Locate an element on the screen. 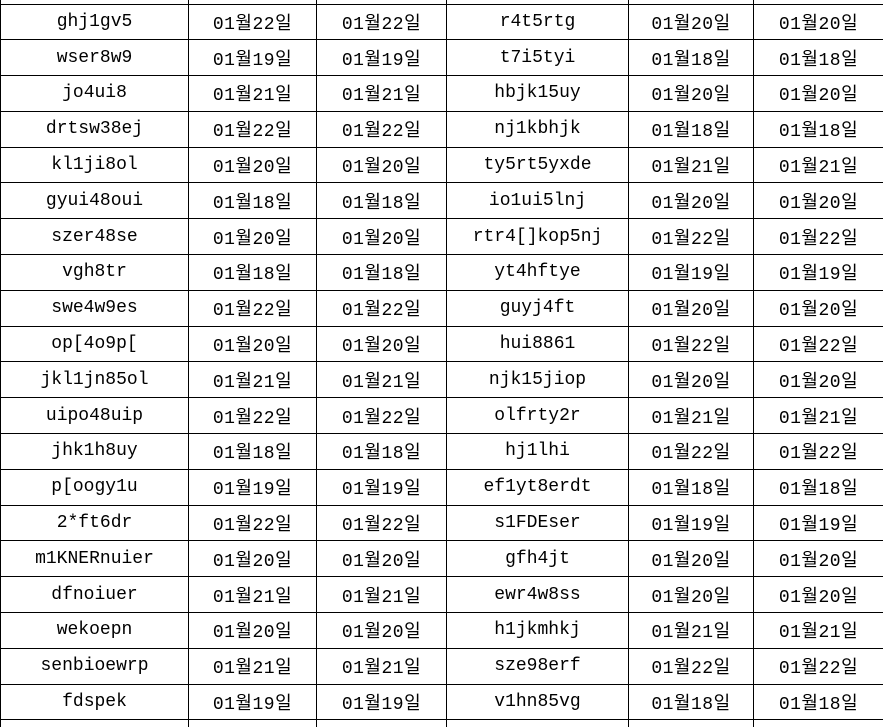 The width and height of the screenshot is (883, 727). id-cell-right: hbjk15uy is located at coordinates (537, 93).